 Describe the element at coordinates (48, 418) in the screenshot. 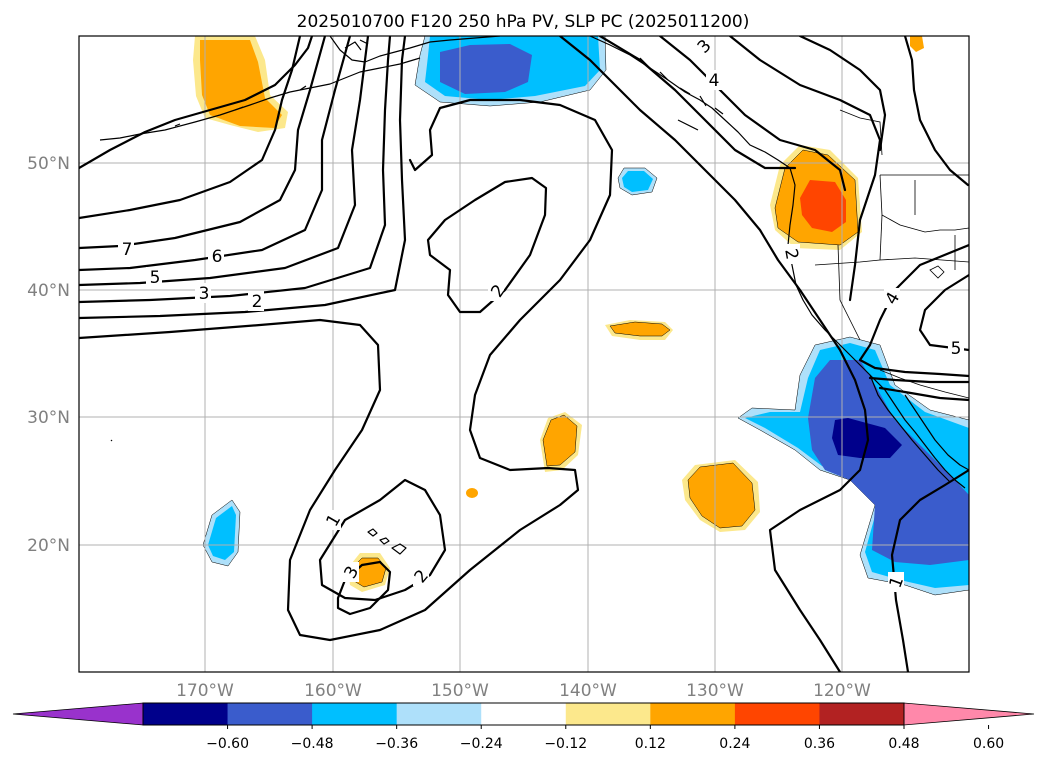

I see `lat-label-30n: 30°N` at that location.